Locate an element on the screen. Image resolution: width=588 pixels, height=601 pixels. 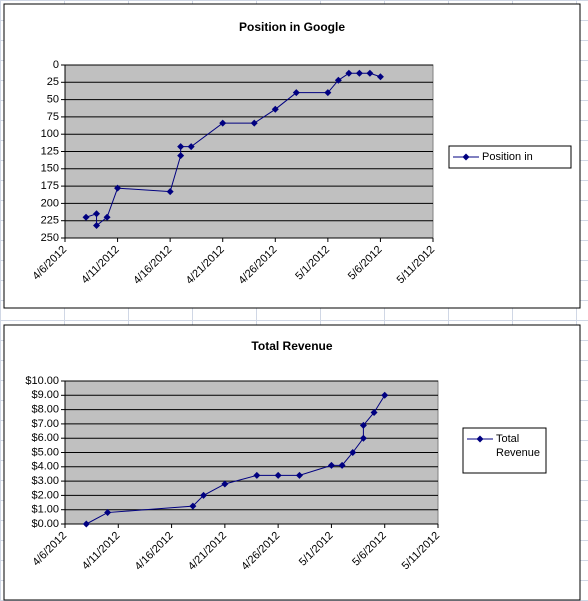
legend-text-holder: Position in Google is located at coordinates (507, 158).